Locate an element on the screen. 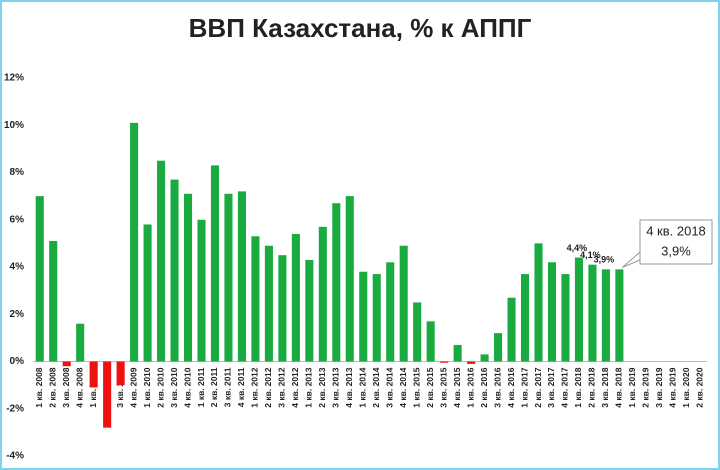 The width and height of the screenshot is (720, 470). x-tick-label: 2 кв. 2014 is located at coordinates (376, 387).